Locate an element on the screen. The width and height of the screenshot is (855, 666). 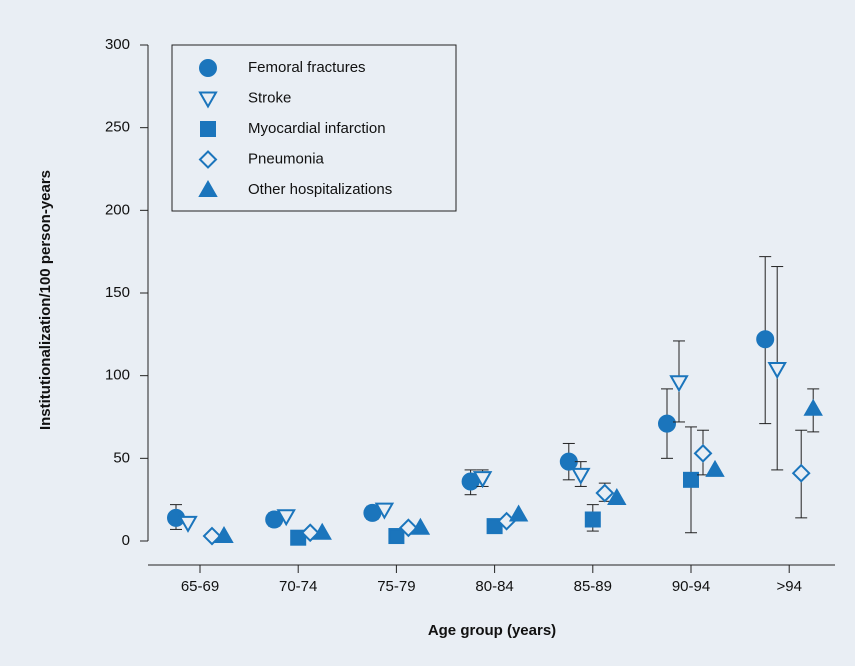
x-tick-label: 70-74 is located at coordinates (298, 586).